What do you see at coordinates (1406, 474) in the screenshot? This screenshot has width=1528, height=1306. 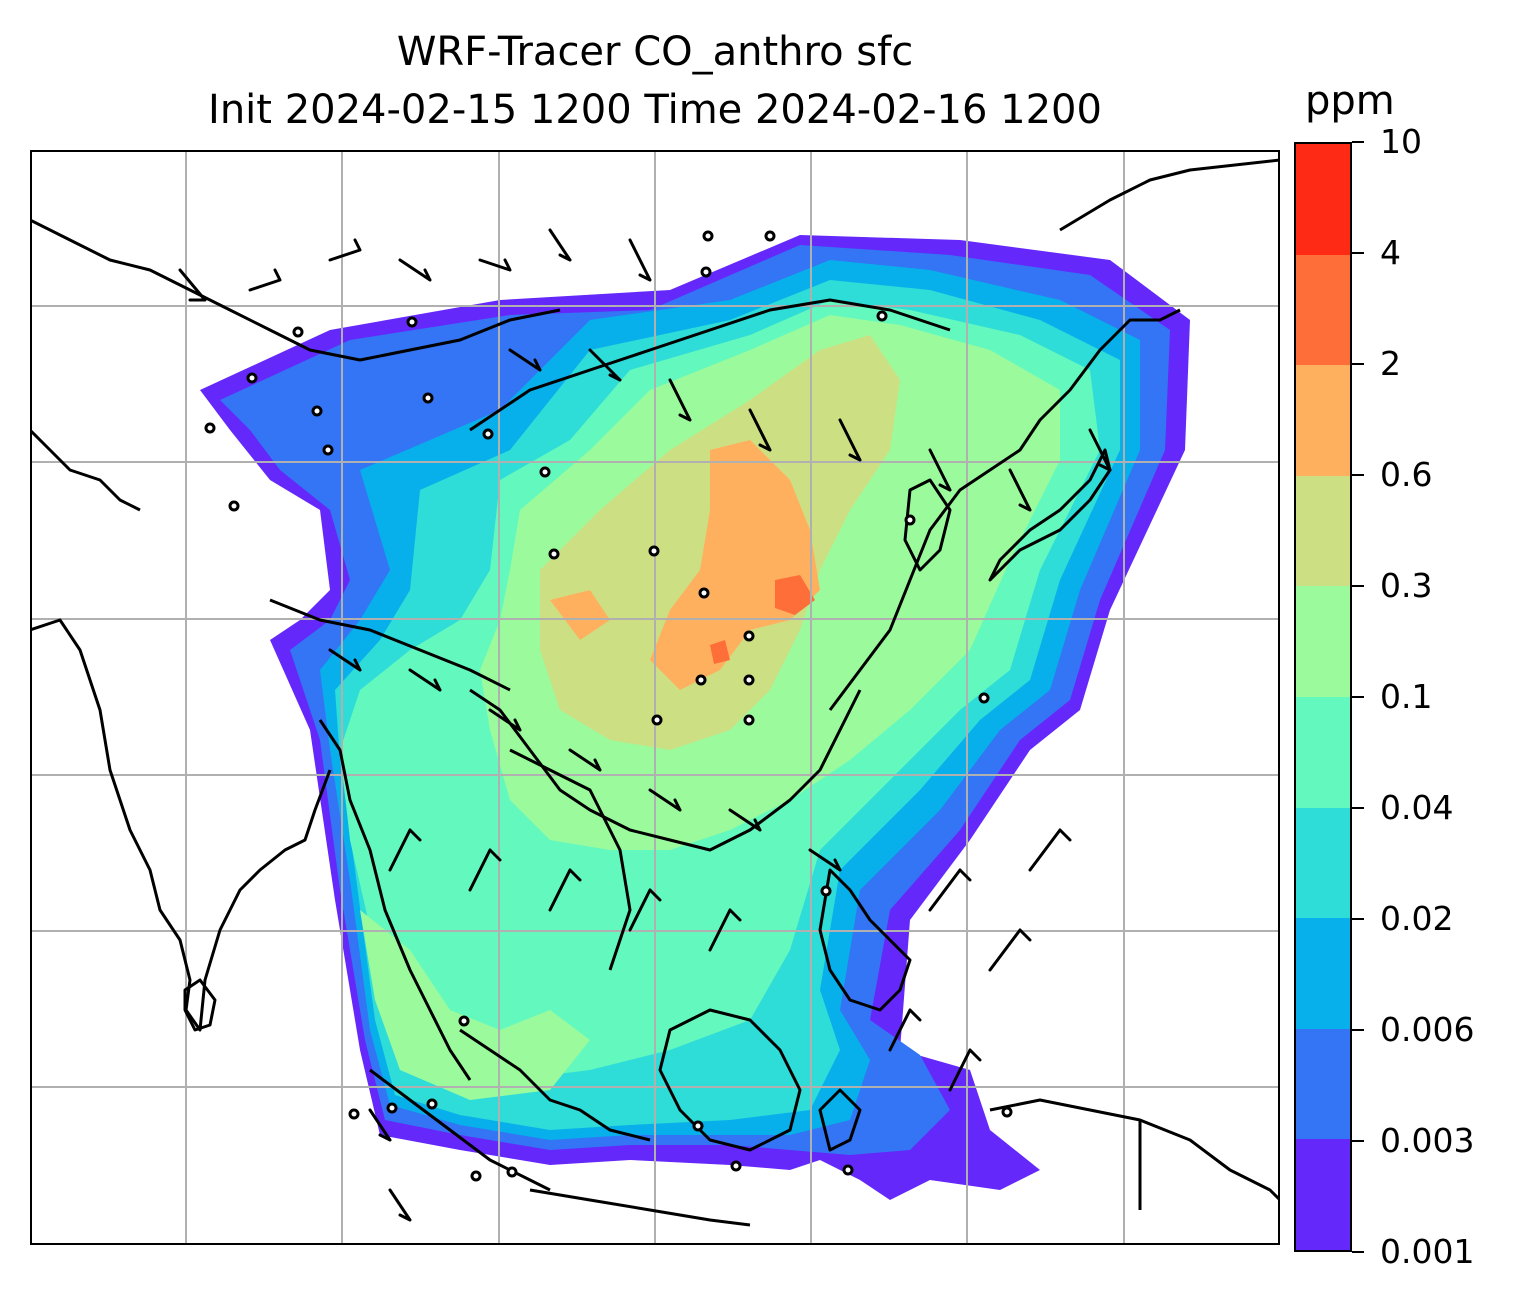 I see `colorbar-tick-label: 0.6` at bounding box center [1406, 474].